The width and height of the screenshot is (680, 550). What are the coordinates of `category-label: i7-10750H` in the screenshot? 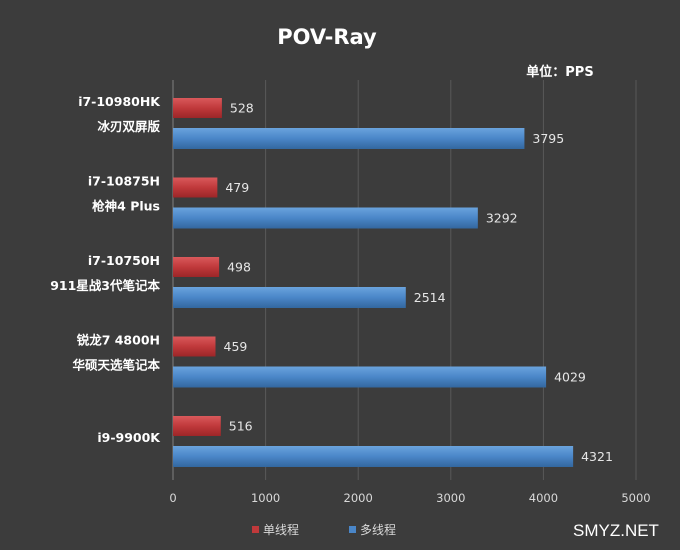 It's located at (124, 260).